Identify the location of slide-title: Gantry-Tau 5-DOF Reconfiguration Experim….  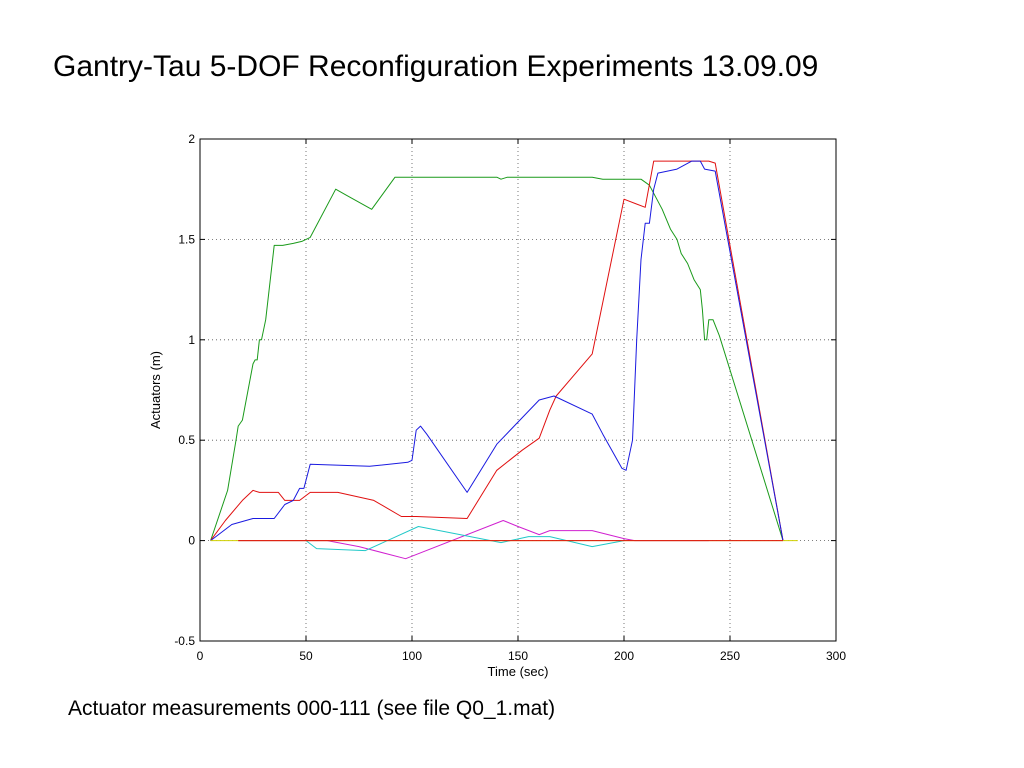
(436, 66).